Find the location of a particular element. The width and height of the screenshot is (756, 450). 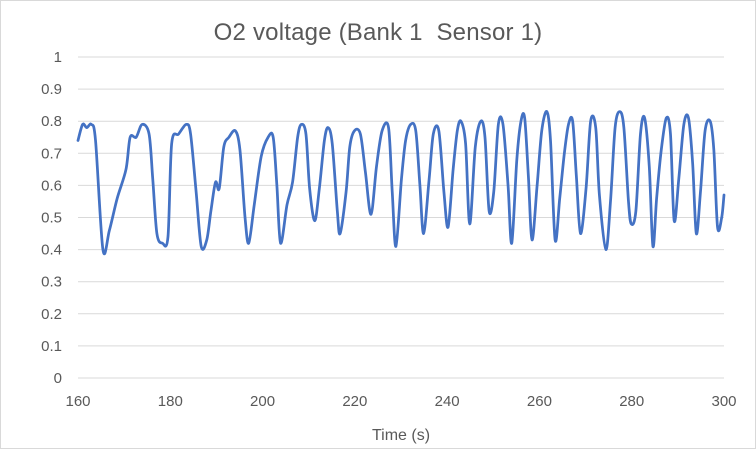

x-tick-label: 240 is located at coordinates (447, 401).